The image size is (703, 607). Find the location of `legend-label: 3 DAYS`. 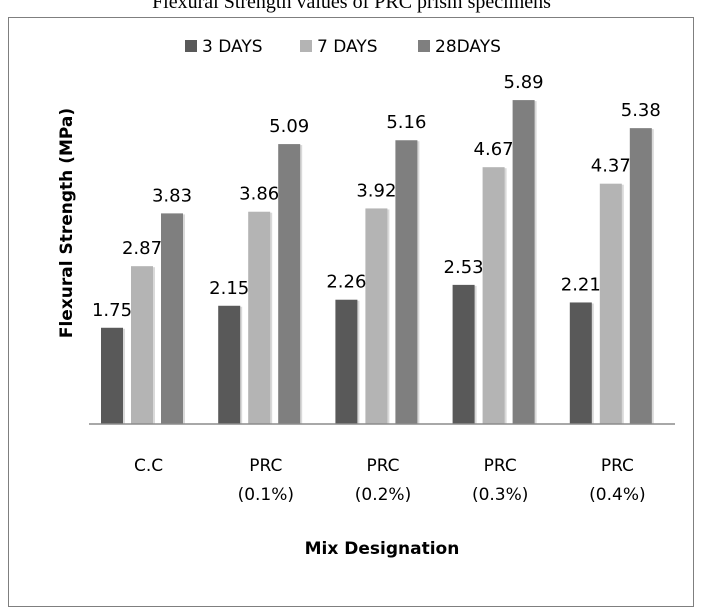

legend-label: 3 DAYS is located at coordinates (232, 47).